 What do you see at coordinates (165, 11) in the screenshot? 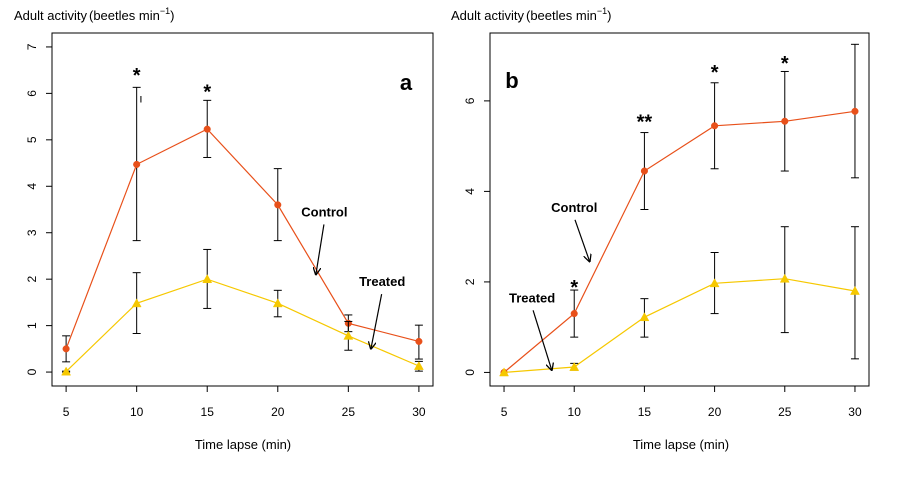
I see `panel-a-ylabel-unit-exponent: −1` at bounding box center [165, 11].